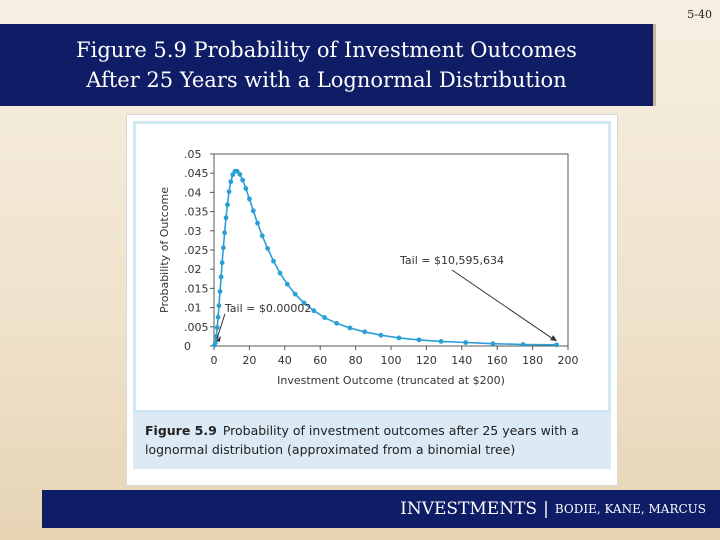 The height and width of the screenshot is (540, 720). Describe the element at coordinates (221, 326) in the screenshot. I see `annotation-left-arrow` at that location.